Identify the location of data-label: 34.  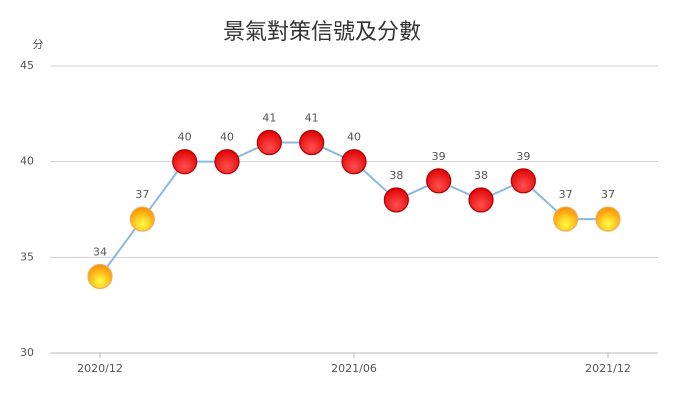
(100, 251).